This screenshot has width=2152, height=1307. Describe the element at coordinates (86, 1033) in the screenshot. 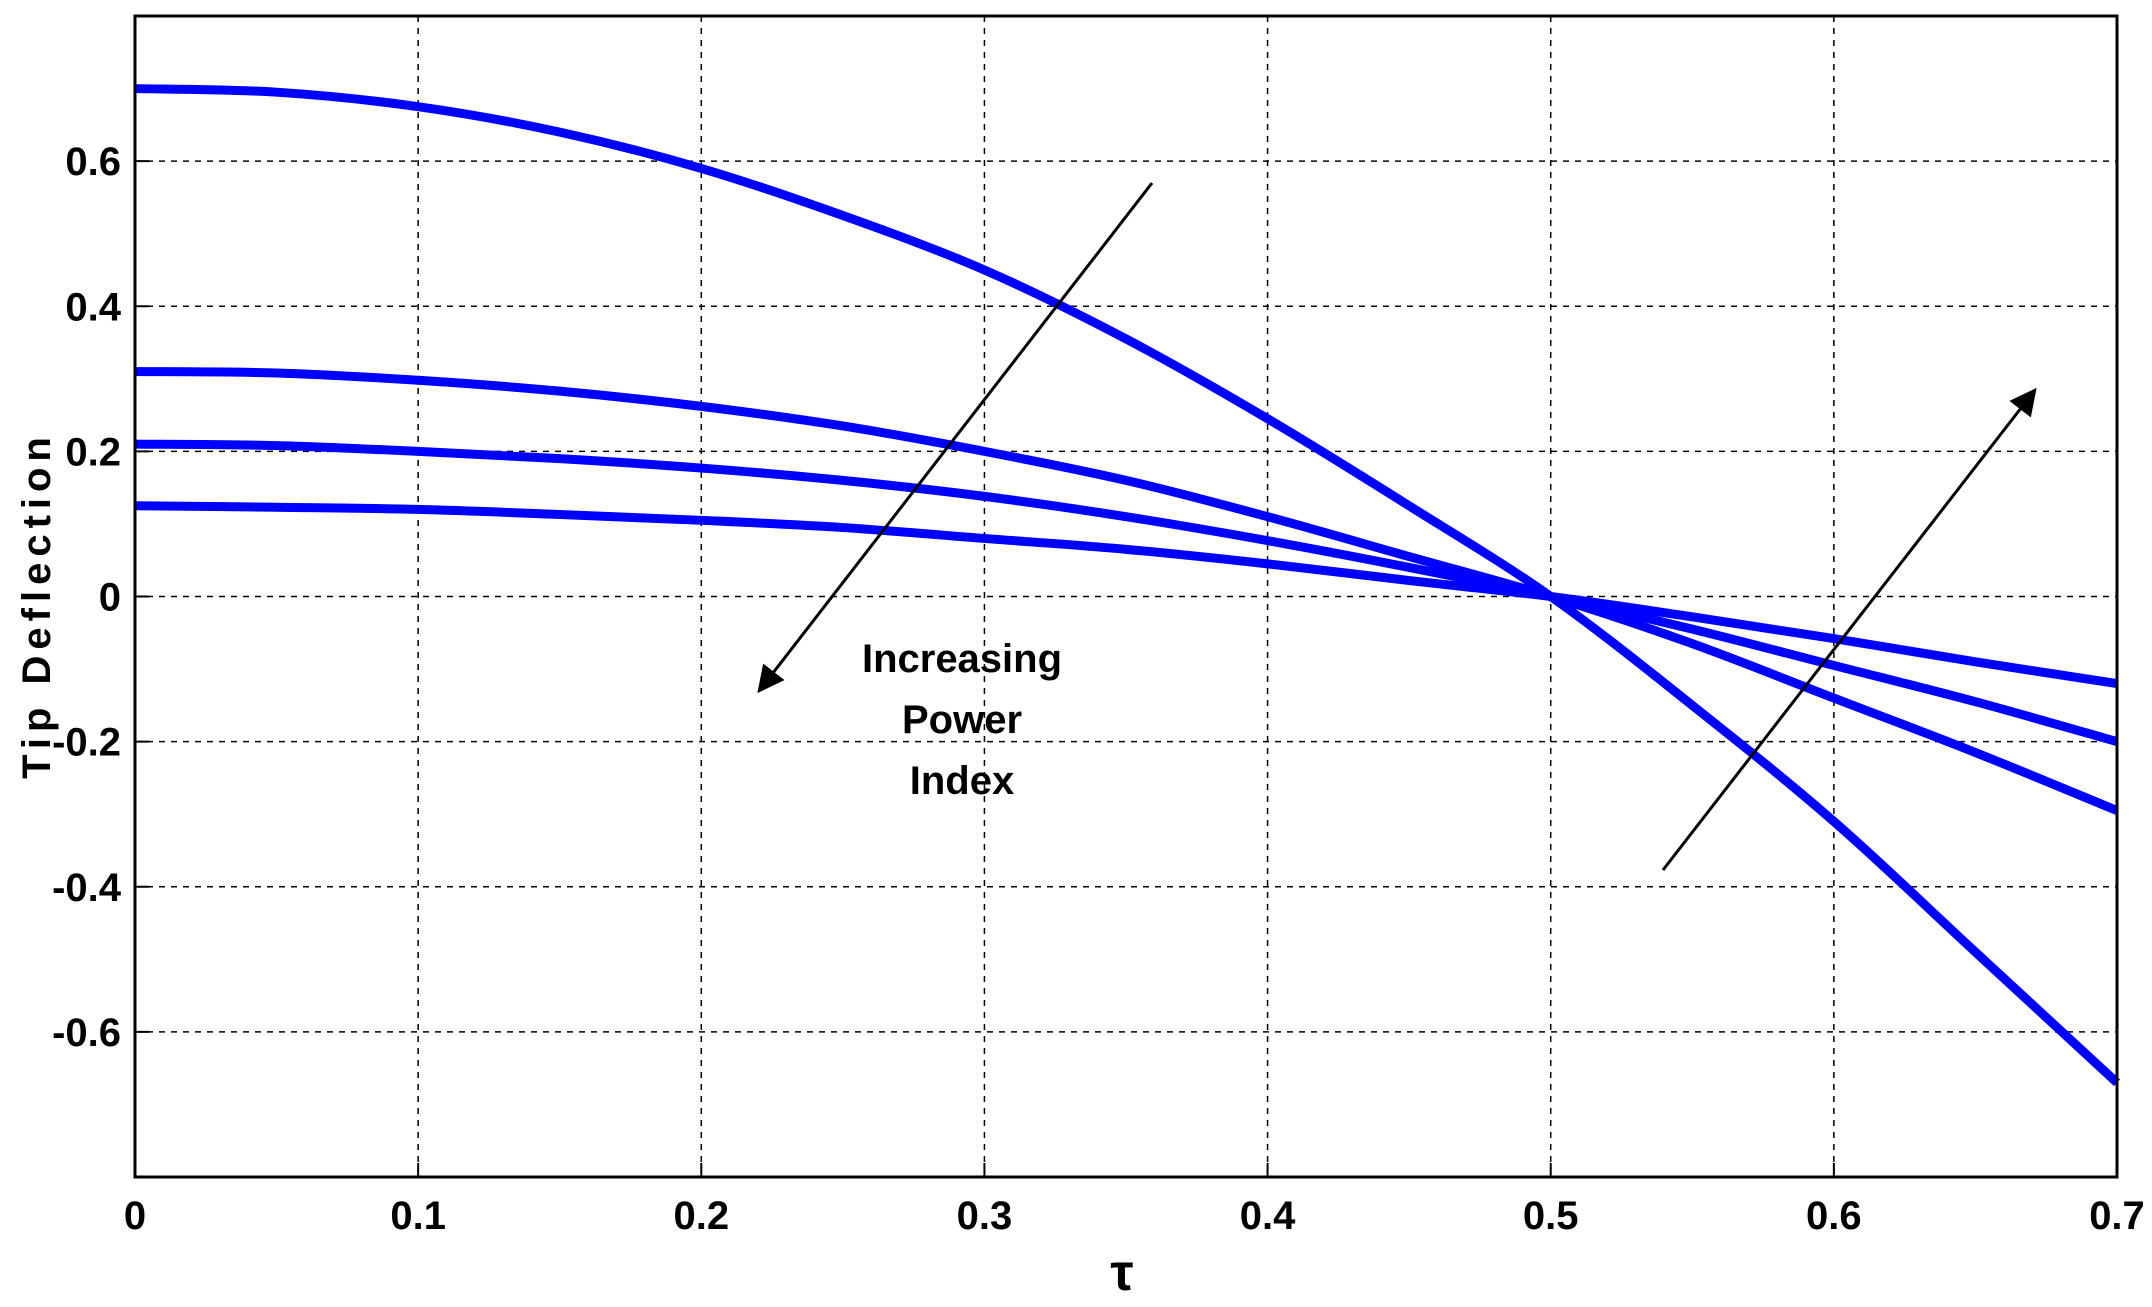

I see `y-tick-label: -0.6` at that location.